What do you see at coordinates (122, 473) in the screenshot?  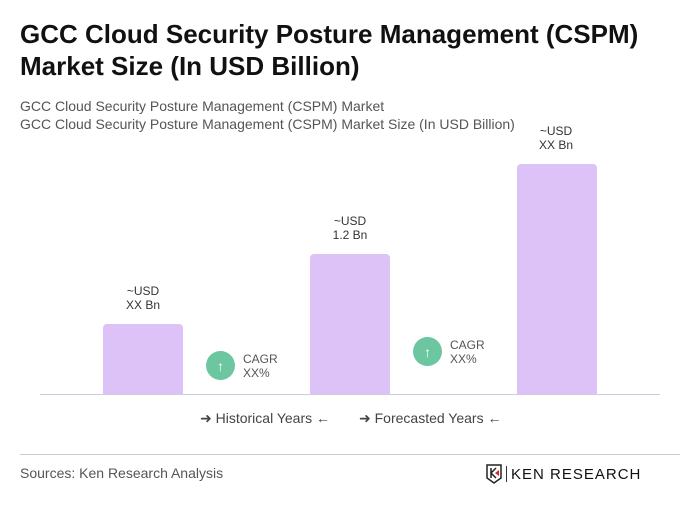 I see `sources-text: Sources: Ken Research Analysis` at bounding box center [122, 473].